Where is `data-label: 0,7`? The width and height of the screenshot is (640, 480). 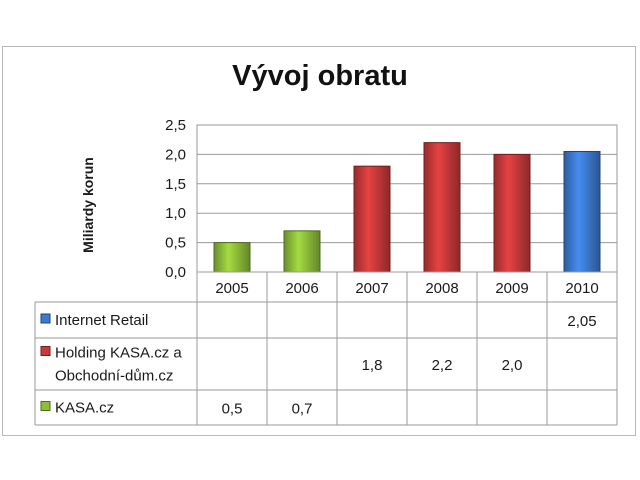 data-label: 0,7 is located at coordinates (302, 409).